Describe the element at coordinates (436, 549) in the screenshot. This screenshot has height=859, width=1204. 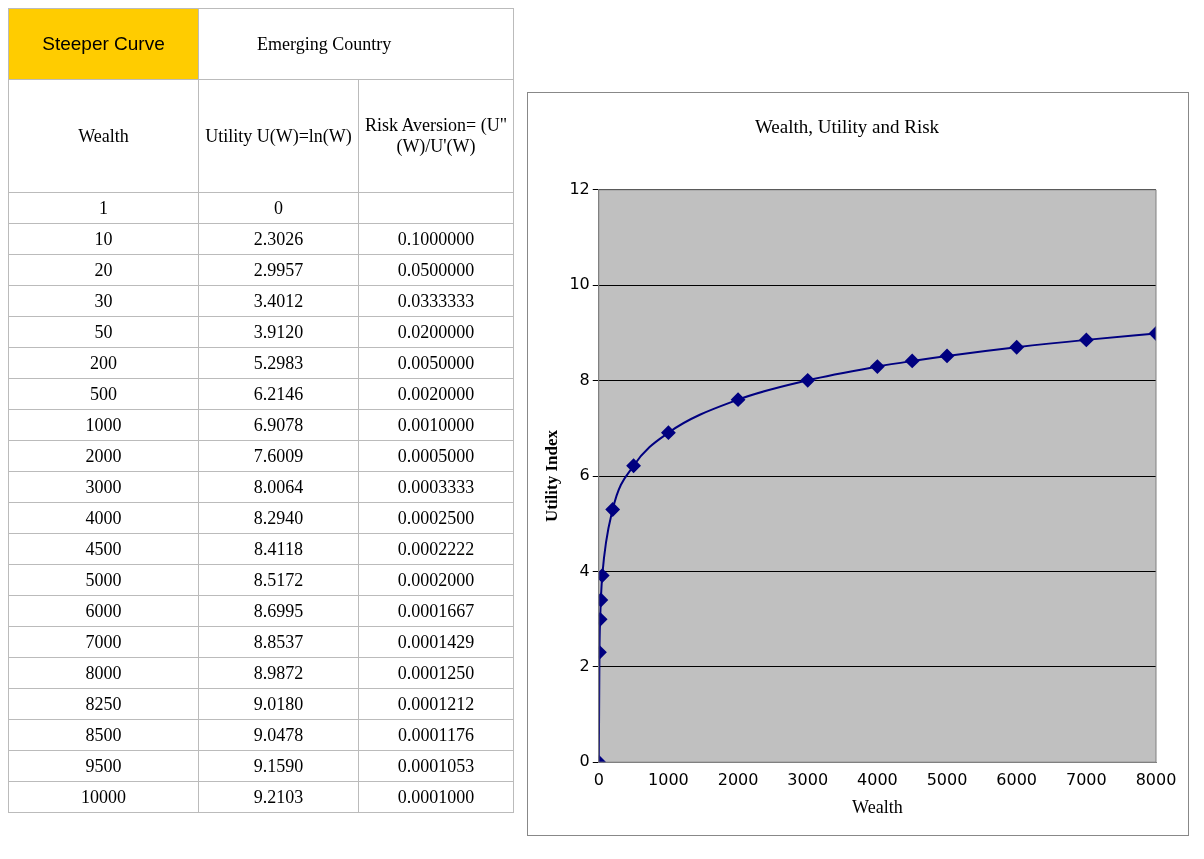
I see `data-label: 0.0002222` at that location.